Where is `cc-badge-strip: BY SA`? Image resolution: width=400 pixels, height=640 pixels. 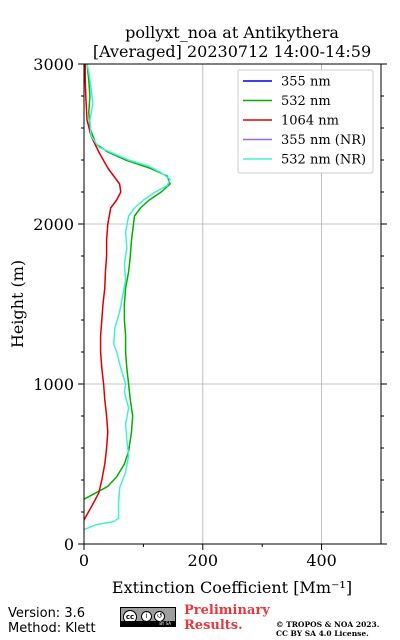
cc-badge-strip: BY SA is located at coordinates (148, 623).